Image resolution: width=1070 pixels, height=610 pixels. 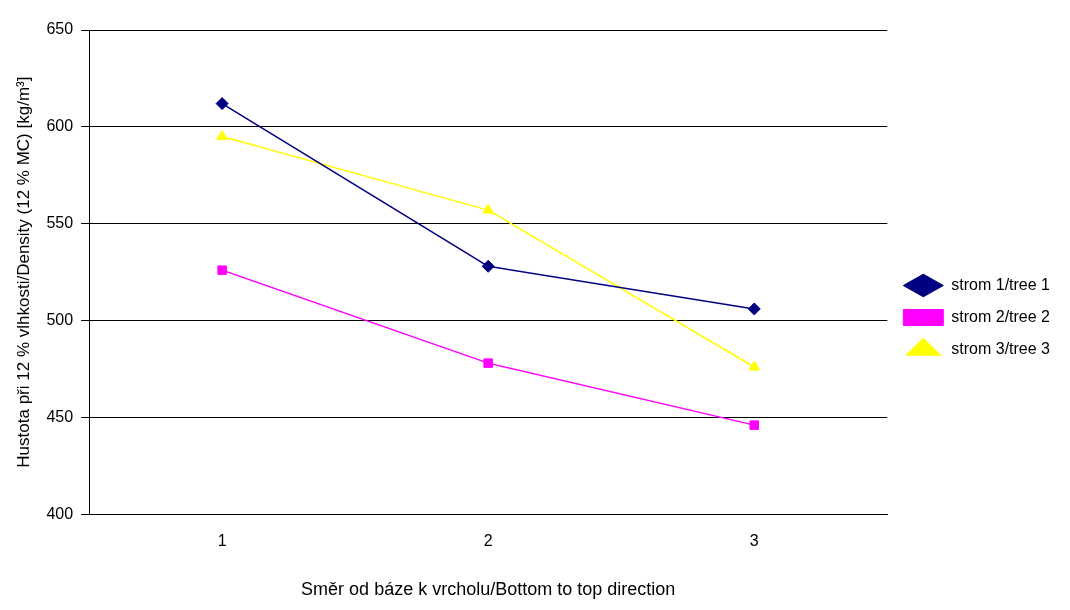 What do you see at coordinates (60, 29) in the screenshot?
I see `y-tick-label: 650` at bounding box center [60, 29].